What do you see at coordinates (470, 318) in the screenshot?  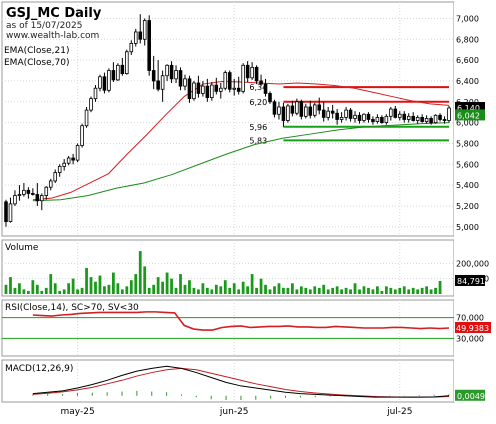 I see `rsi-y-tick-label: 70,000` at bounding box center [470, 318].